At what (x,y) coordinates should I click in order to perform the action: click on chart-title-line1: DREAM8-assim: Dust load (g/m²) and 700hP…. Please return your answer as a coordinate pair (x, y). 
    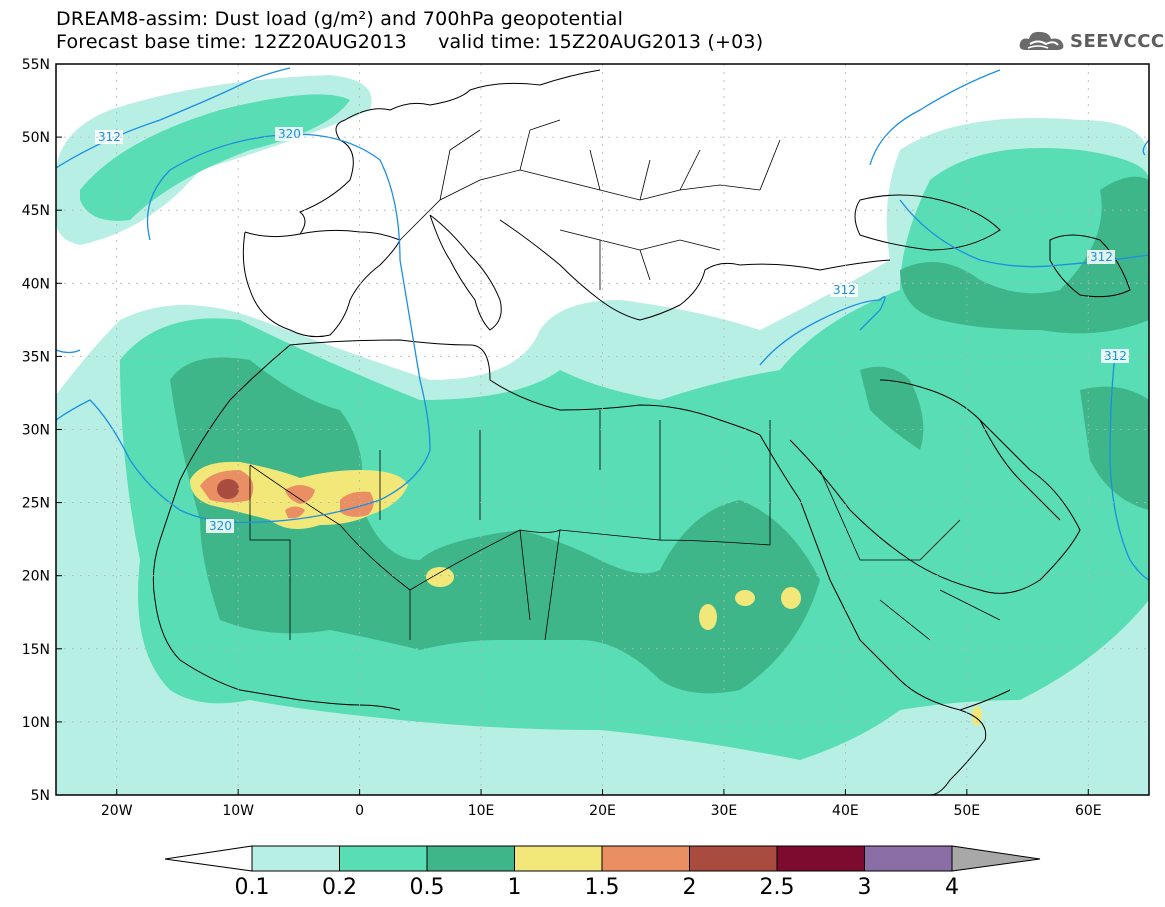
    Looking at the image, I should click on (340, 19).